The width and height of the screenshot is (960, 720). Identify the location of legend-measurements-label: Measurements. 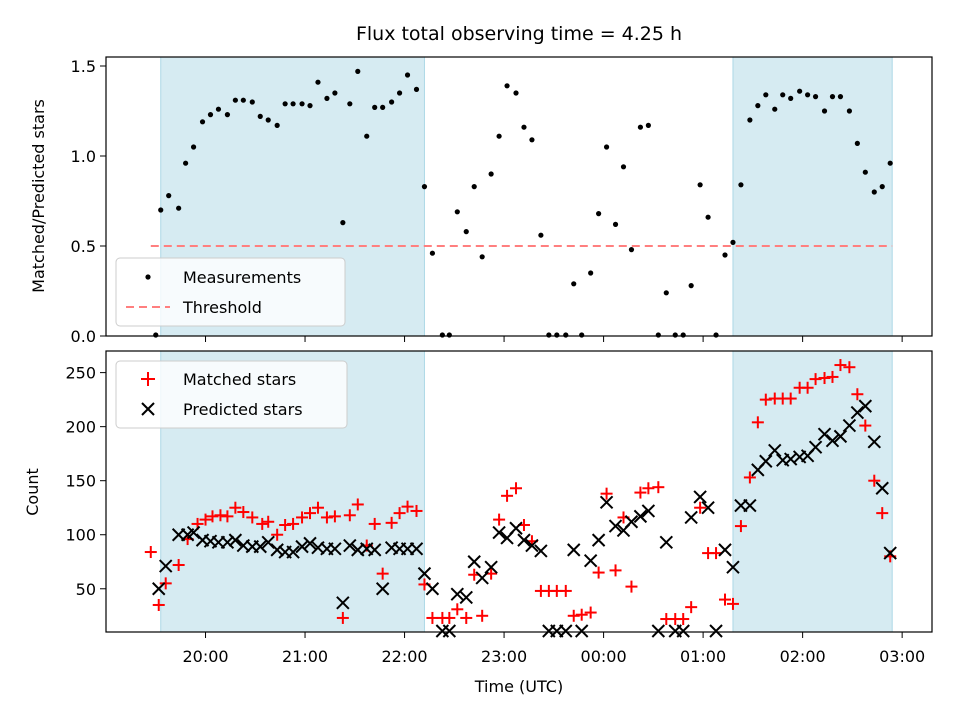
(242, 277).